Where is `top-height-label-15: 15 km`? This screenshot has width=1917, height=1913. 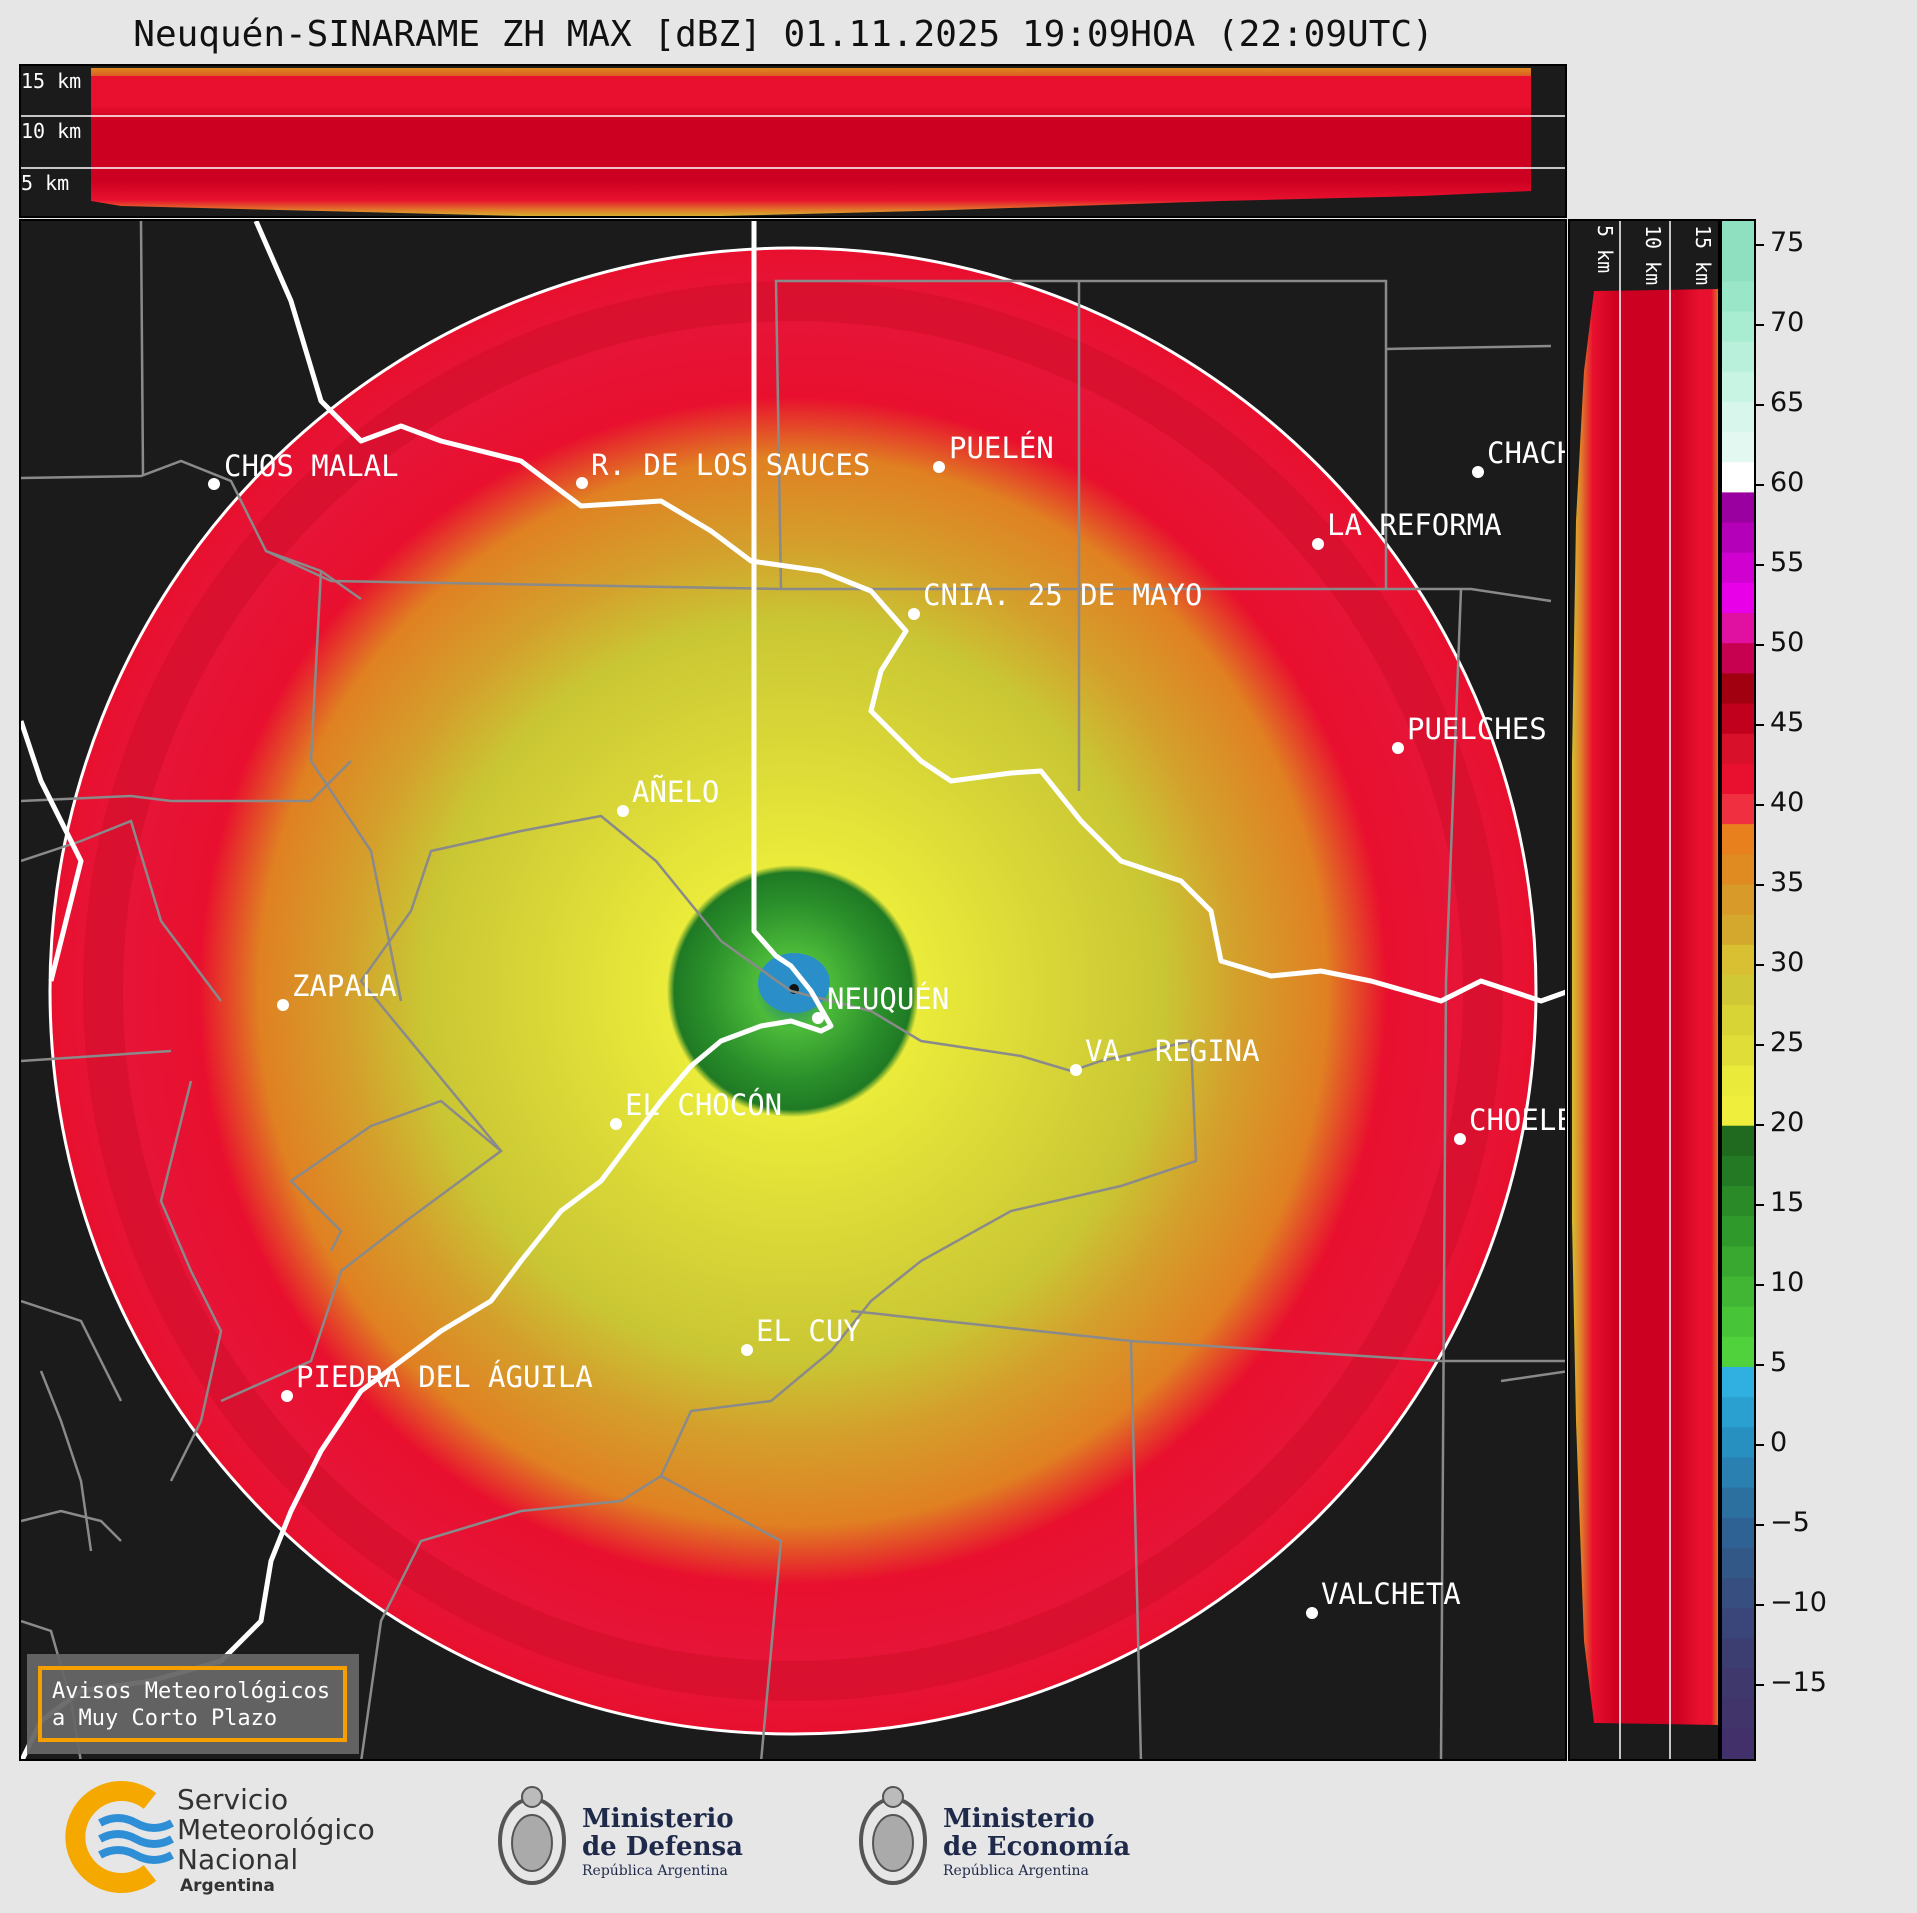
top-height-label-15: 15 km is located at coordinates (51, 81).